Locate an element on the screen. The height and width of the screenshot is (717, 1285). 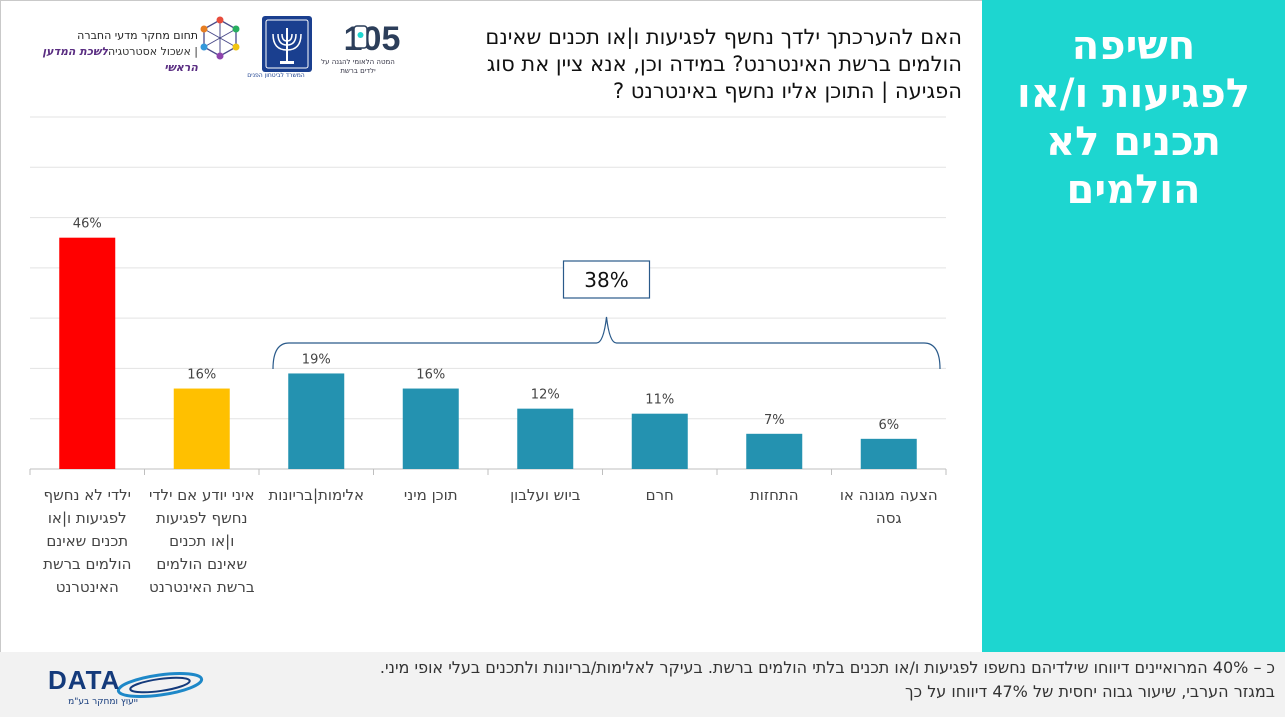
value-label-3: 16% is located at coordinates (430, 375).